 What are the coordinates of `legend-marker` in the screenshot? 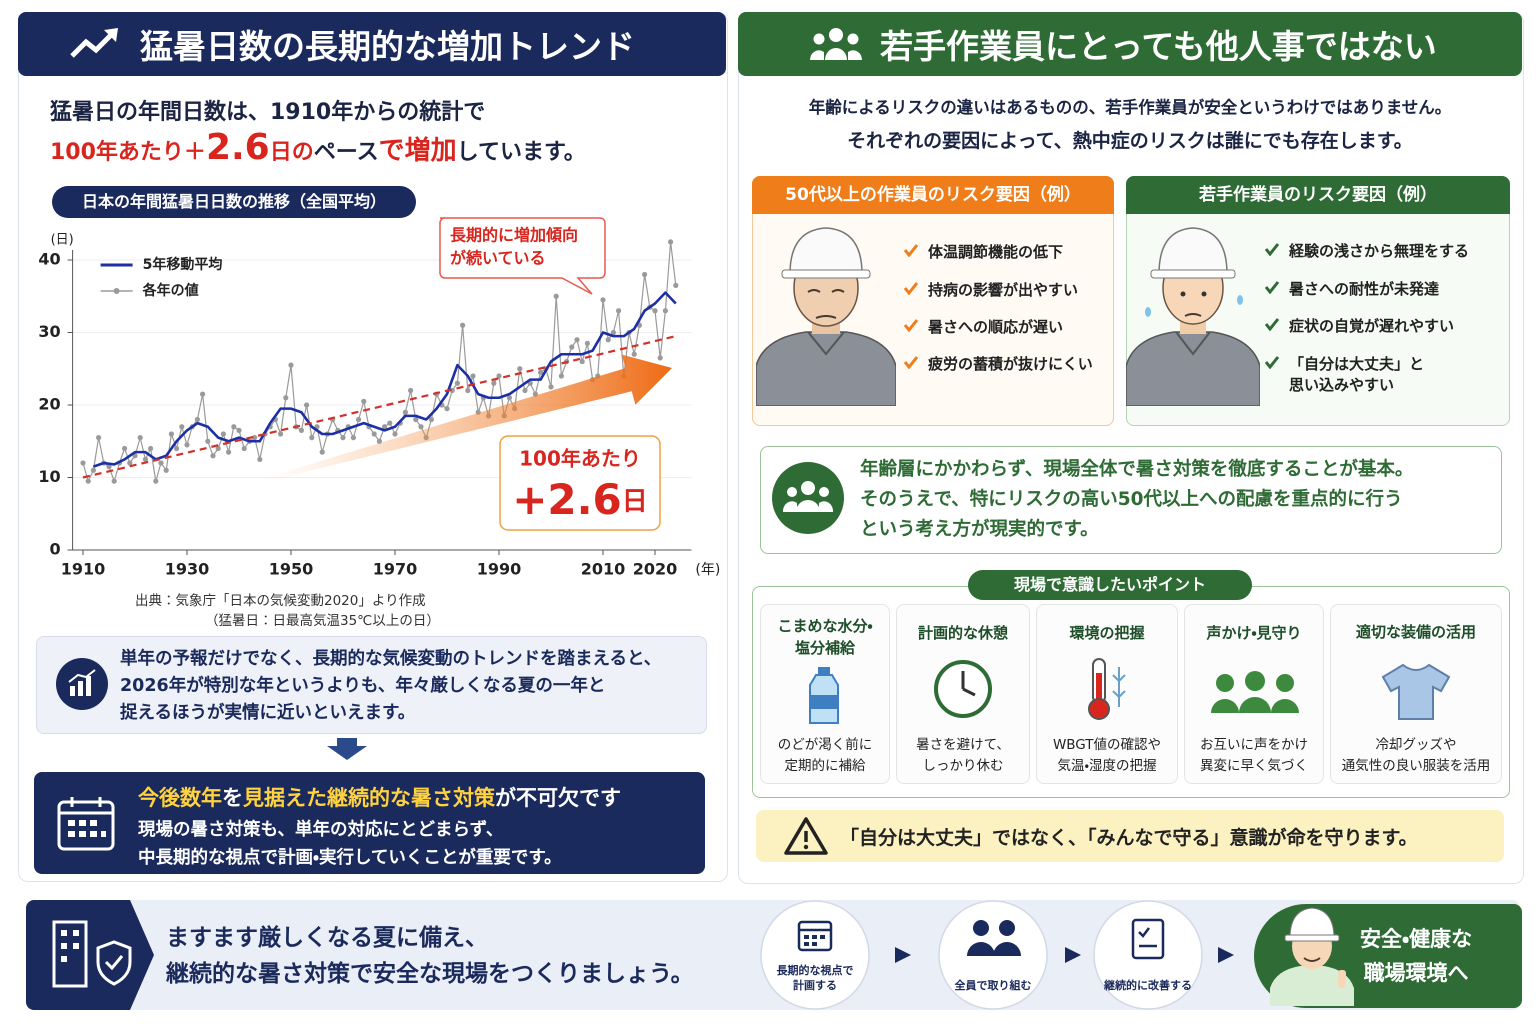 It's located at (116, 291).